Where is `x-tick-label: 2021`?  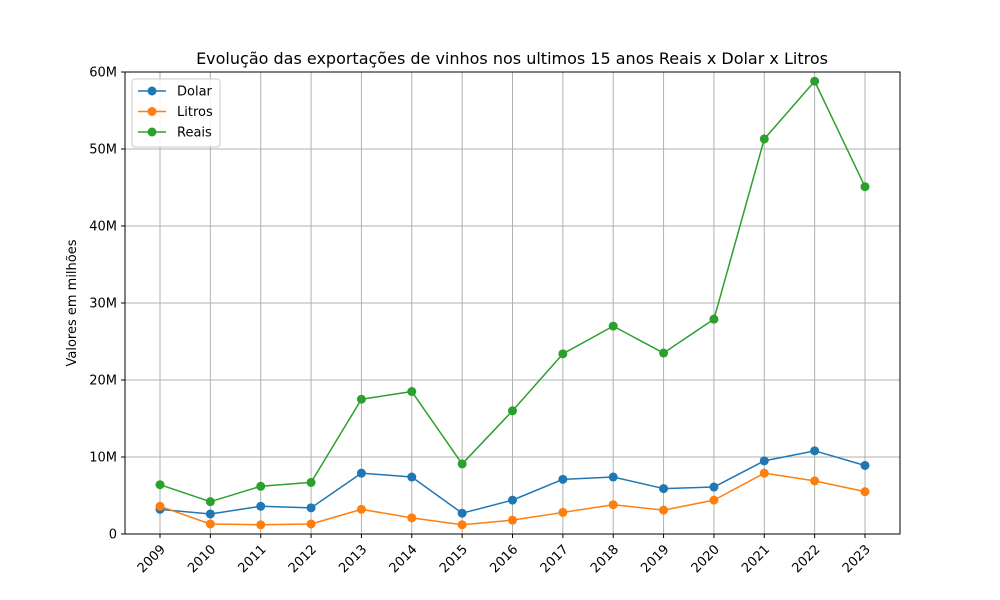
x-tick-label: 2021 is located at coordinates (756, 559).